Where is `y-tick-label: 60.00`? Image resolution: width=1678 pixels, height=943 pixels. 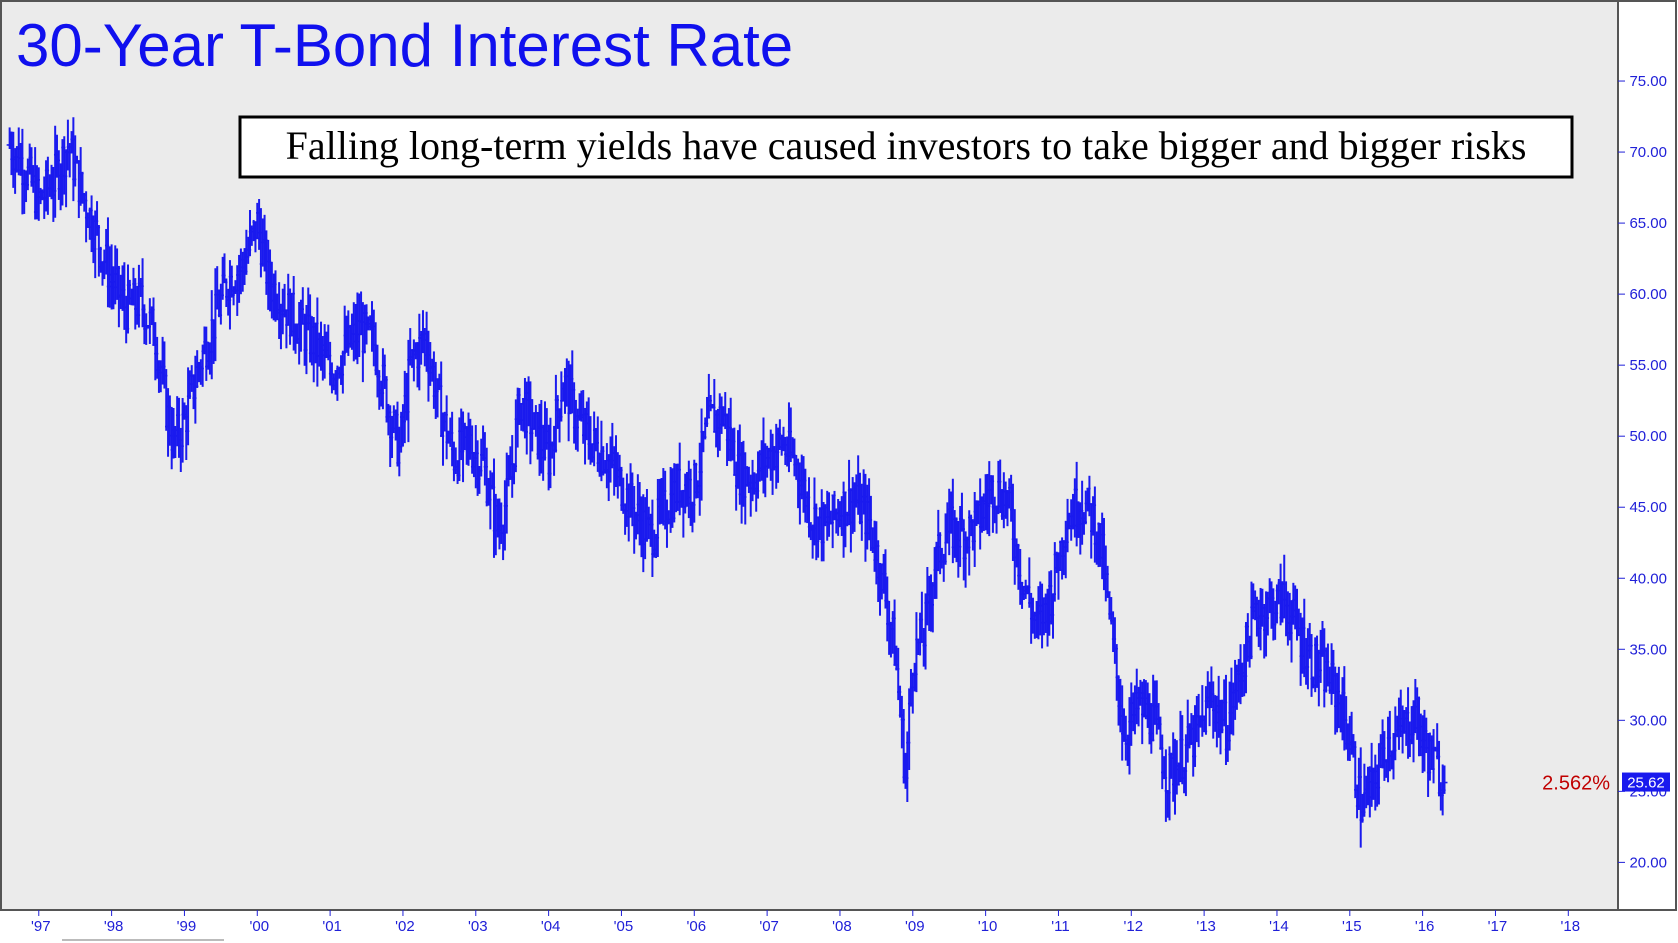 y-tick-label: 60.00 is located at coordinates (1648, 294).